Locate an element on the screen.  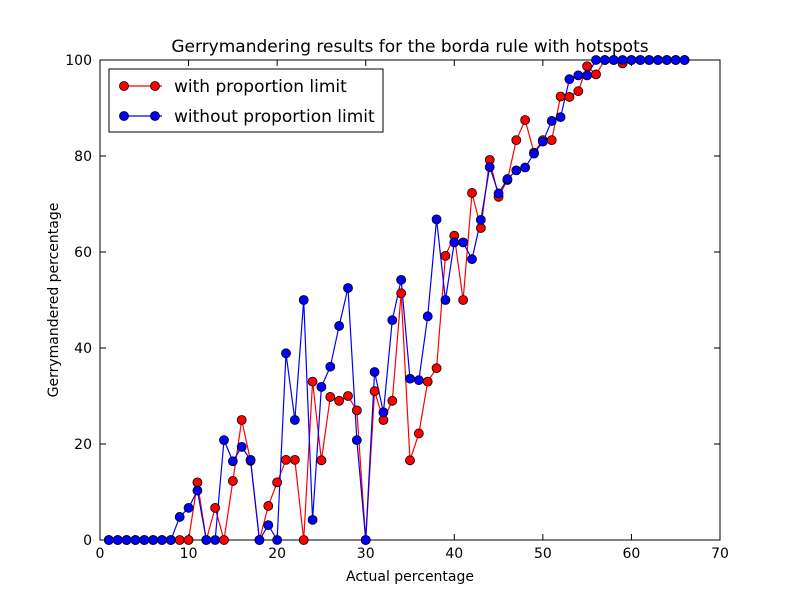
x-tick-label: 50 is located at coordinates (543, 554).